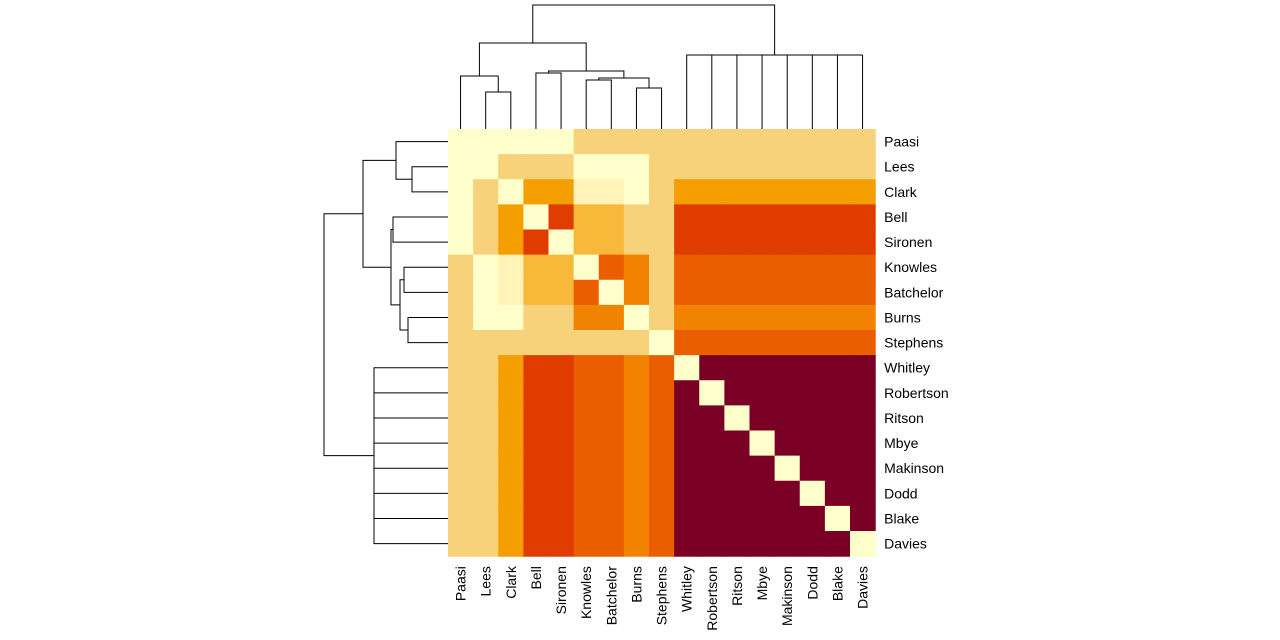  I want to click on heatmap-cell-knowles-sironen, so click(561, 267).